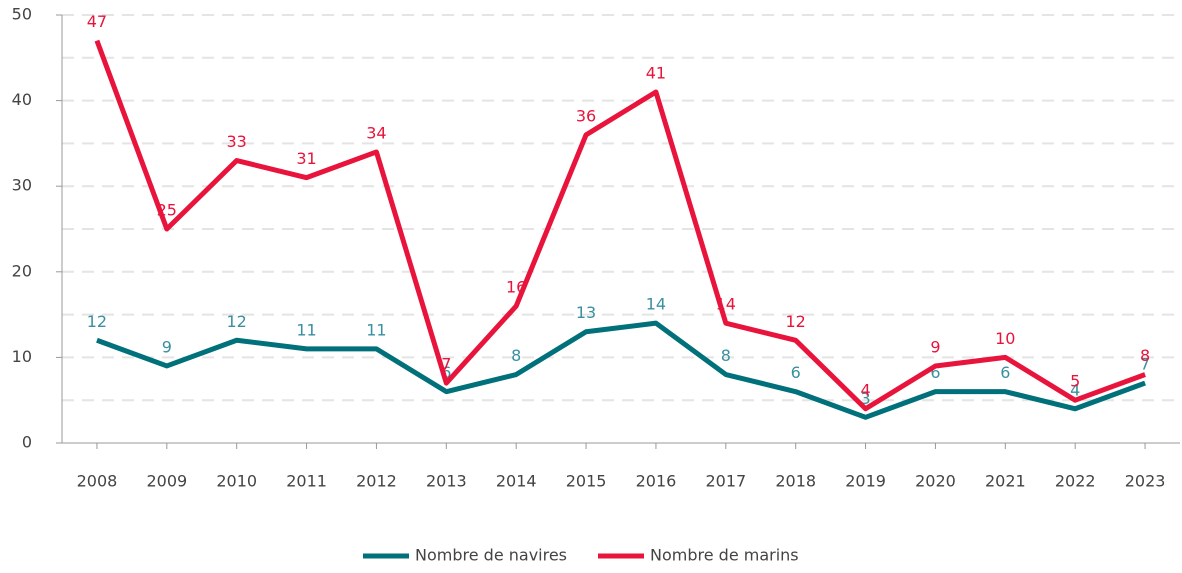  What do you see at coordinates (516, 287) in the screenshot?
I see `data-label: 16` at bounding box center [516, 287].